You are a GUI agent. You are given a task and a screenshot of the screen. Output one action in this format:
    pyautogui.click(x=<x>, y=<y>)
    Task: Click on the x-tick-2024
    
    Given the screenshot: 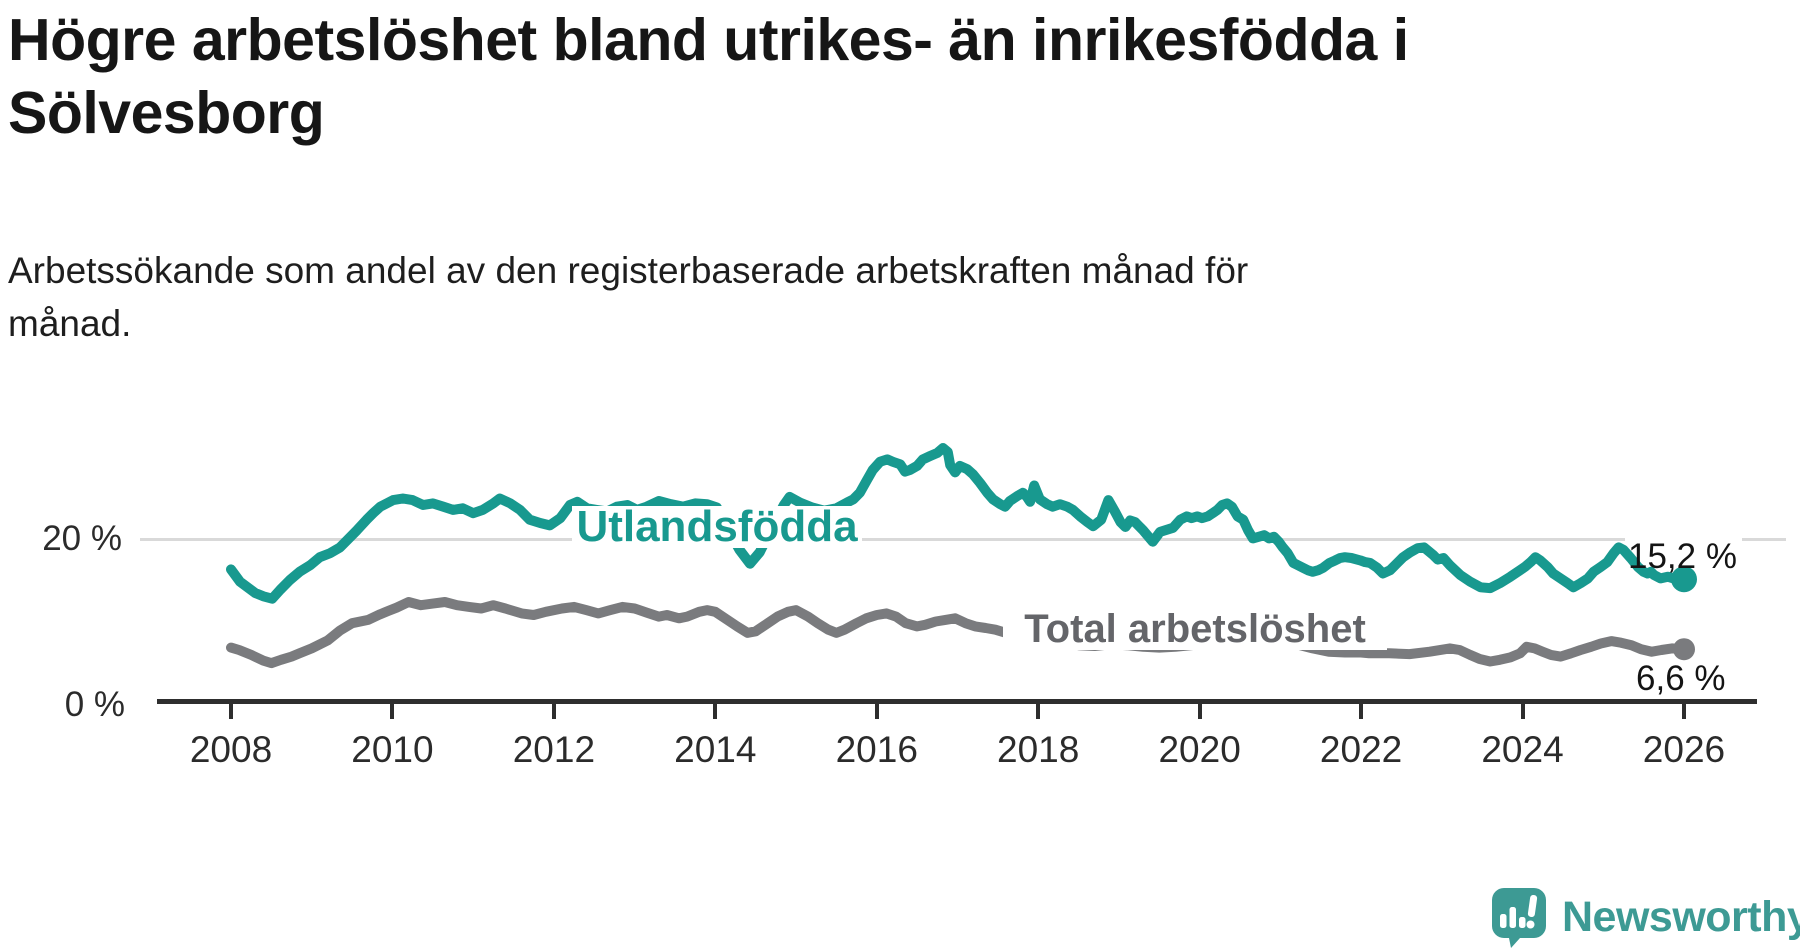 What is the action you would take?
    pyautogui.click(x=1522, y=711)
    